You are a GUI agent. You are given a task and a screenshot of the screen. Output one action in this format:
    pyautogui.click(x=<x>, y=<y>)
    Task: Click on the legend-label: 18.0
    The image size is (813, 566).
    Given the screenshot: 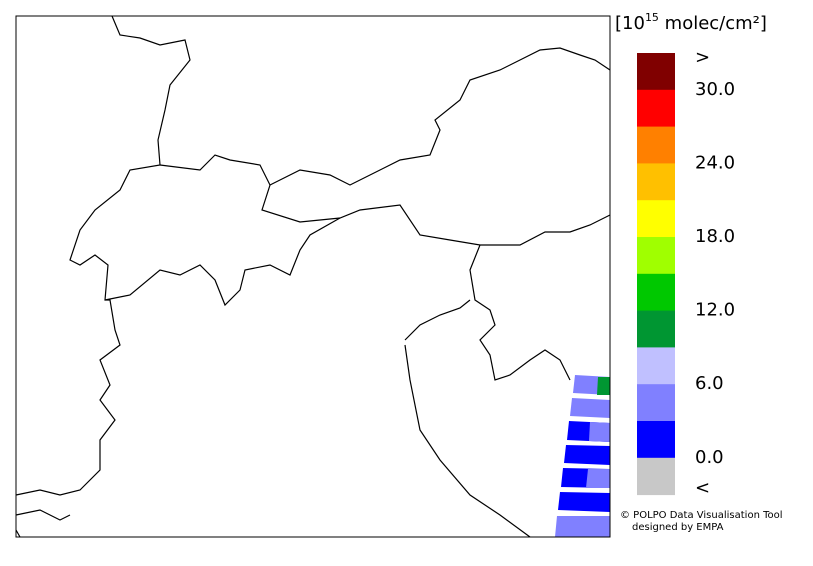 What is the action you would take?
    pyautogui.click(x=715, y=236)
    